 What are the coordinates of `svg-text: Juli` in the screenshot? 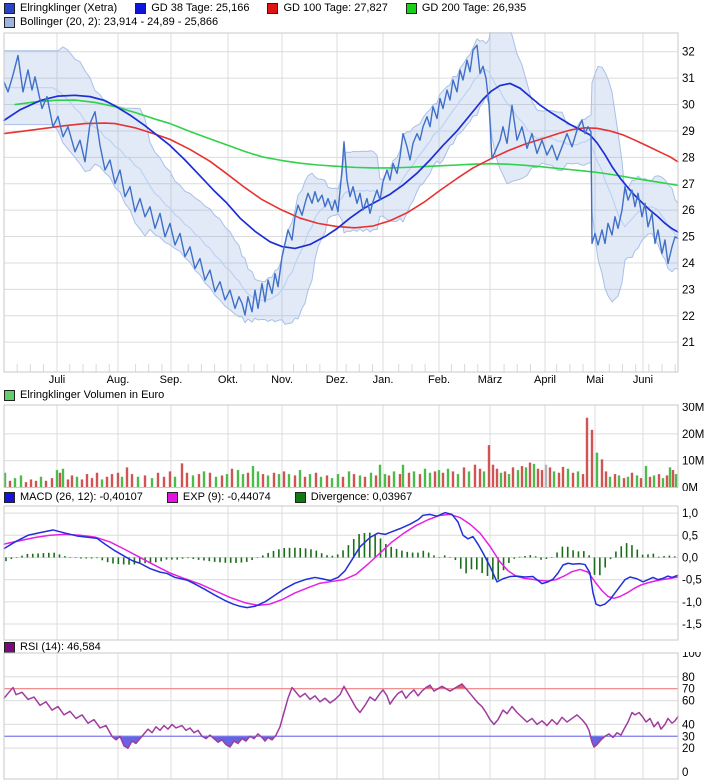 It's located at (57, 380).